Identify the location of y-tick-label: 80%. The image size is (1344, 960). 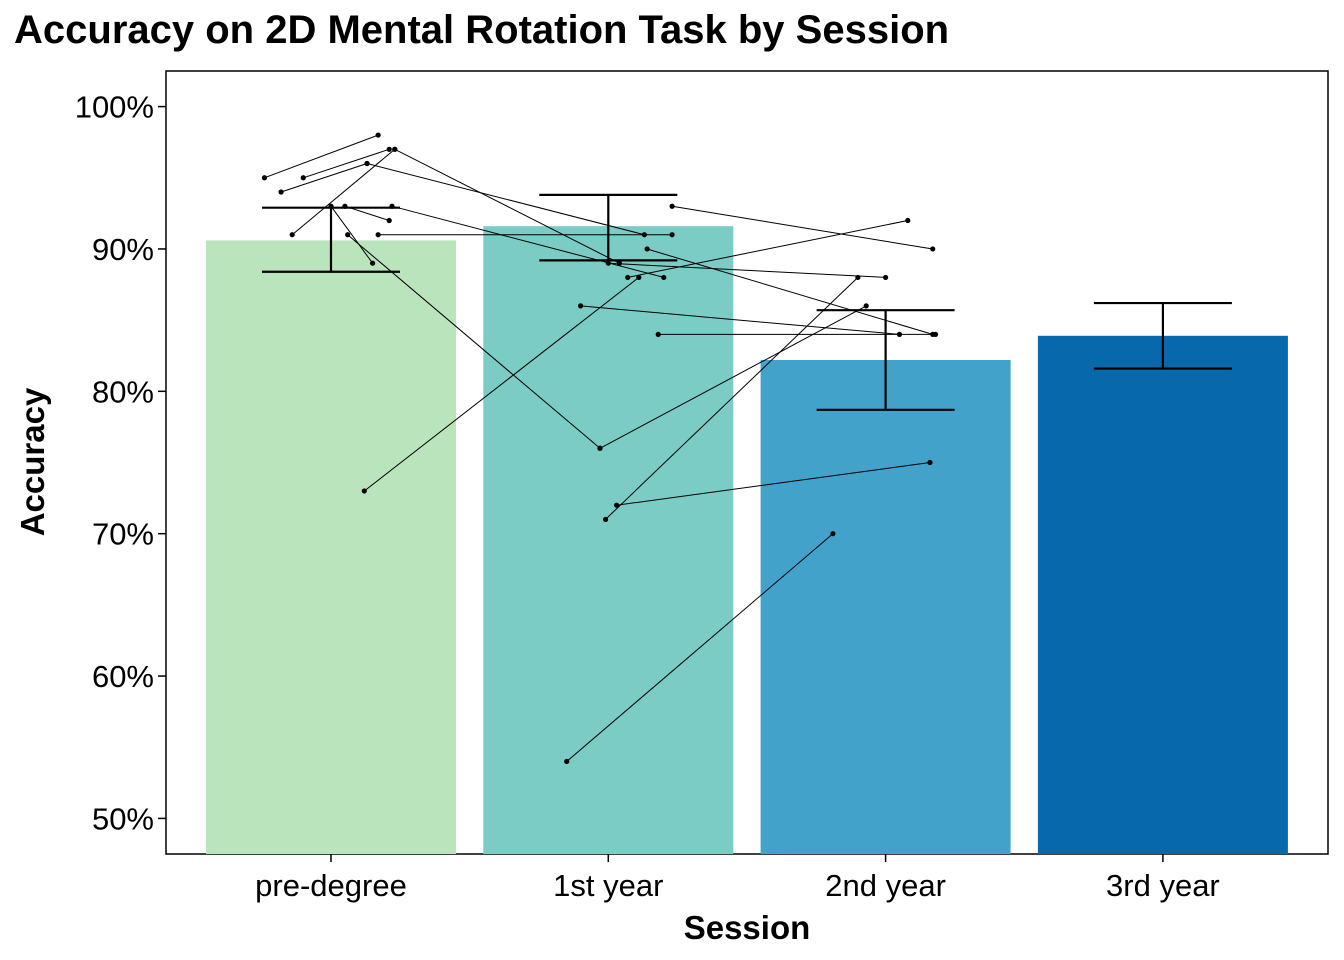
(123, 391).